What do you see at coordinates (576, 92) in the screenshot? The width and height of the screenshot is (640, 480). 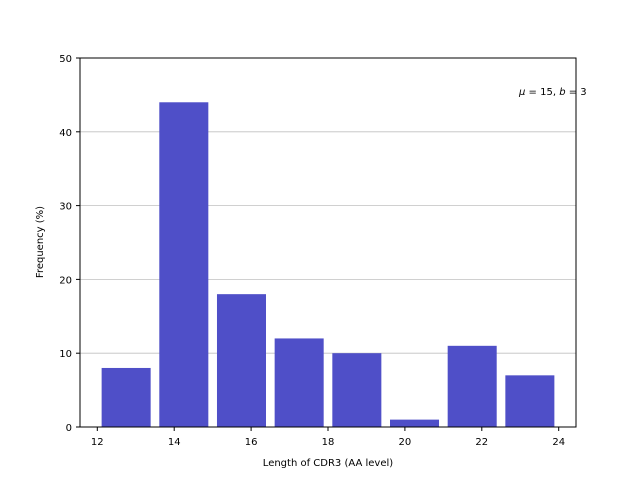 I see `b-value: = 3` at bounding box center [576, 92].